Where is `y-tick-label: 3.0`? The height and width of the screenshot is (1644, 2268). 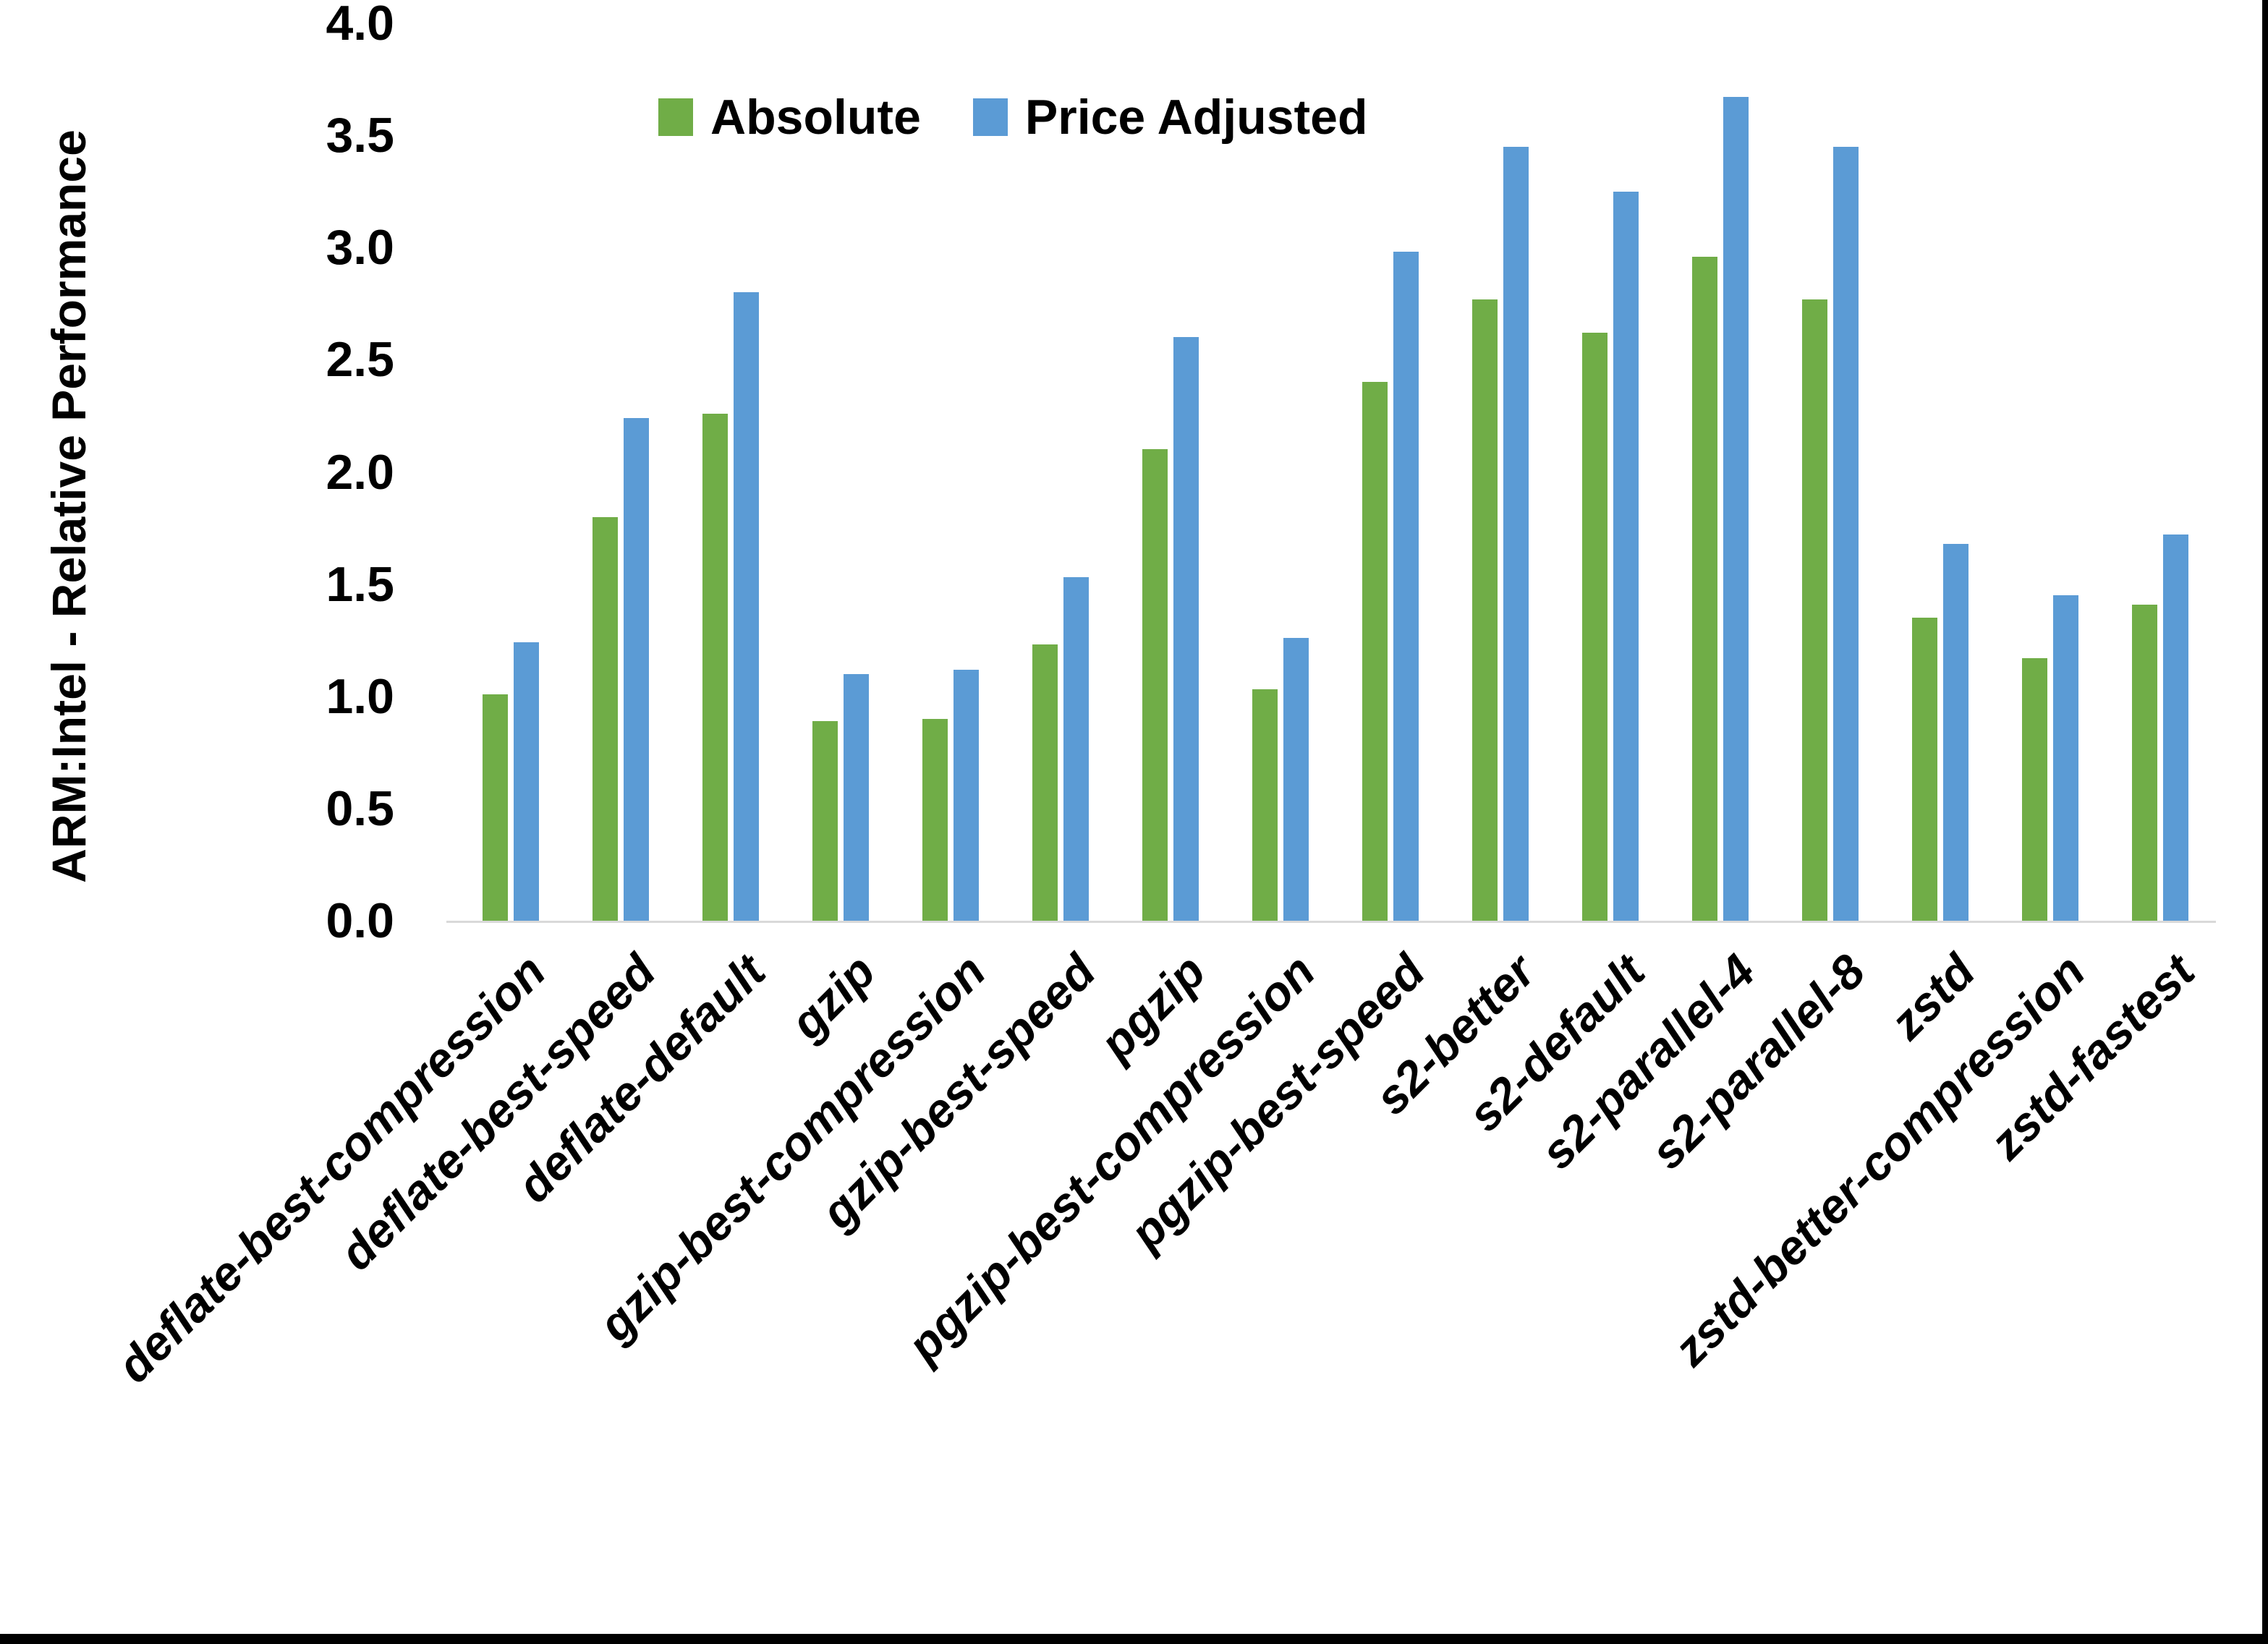 y-tick-label: 3.0 is located at coordinates (360, 248).